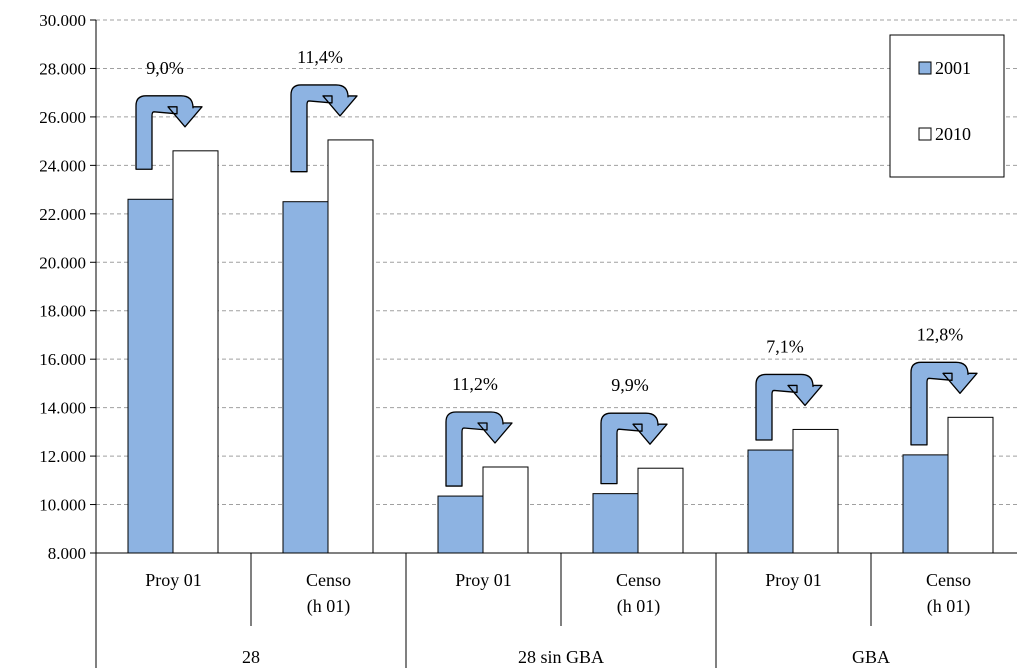 The height and width of the screenshot is (668, 1017). What do you see at coordinates (953, 68) in the screenshot?
I see `legend-label: 2001` at bounding box center [953, 68].